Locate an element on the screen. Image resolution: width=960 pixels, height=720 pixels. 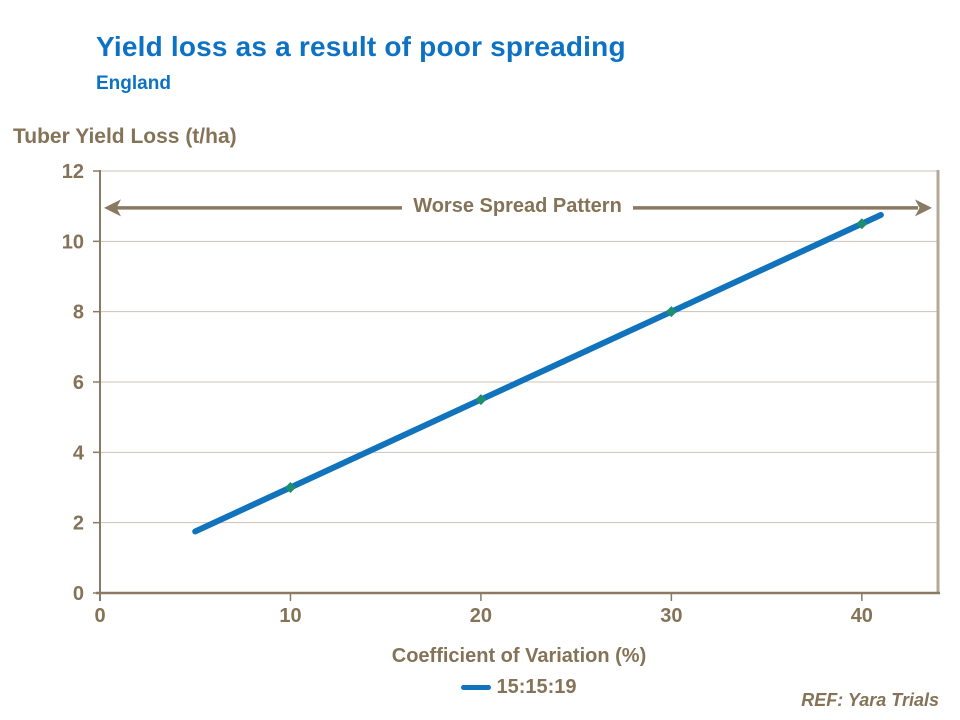
chart-legend: 15:15:19 is located at coordinates (519, 687).